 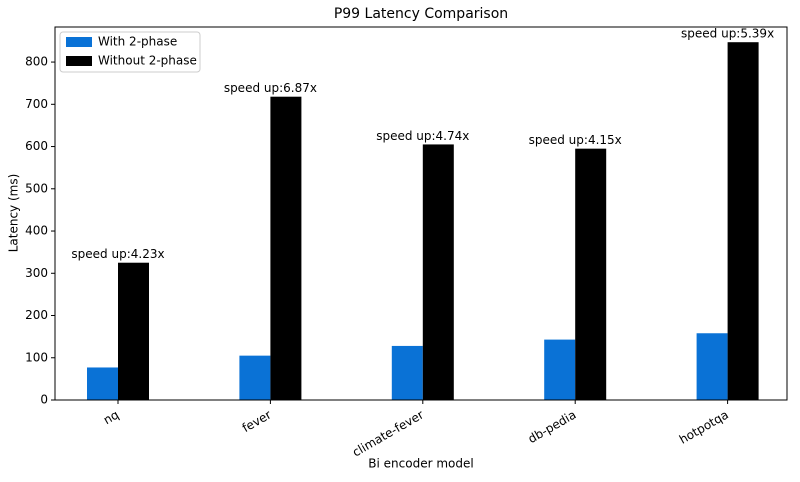 I want to click on legend-label: With 2-phase, so click(x=137, y=42).